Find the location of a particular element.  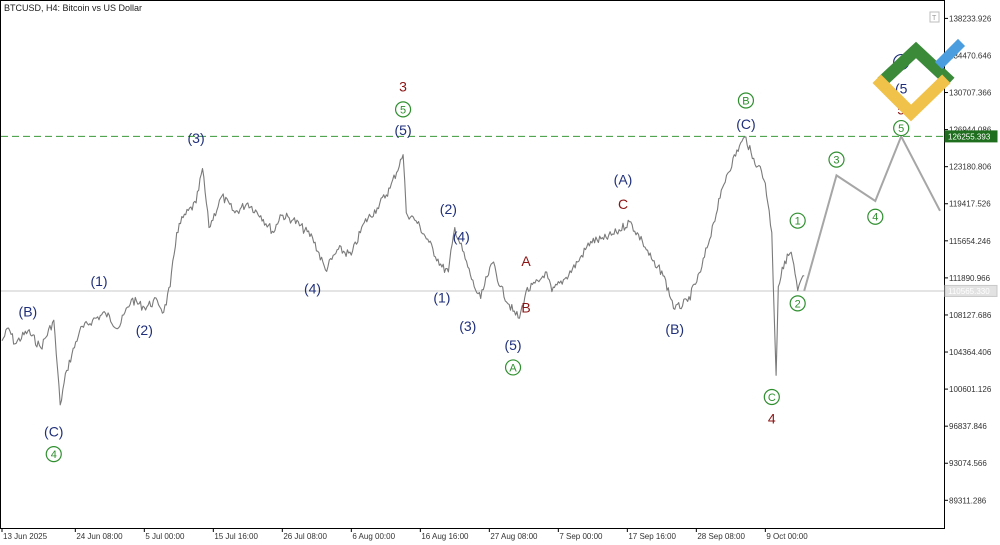

y-tick-label: 89311.286 is located at coordinates (968, 500).